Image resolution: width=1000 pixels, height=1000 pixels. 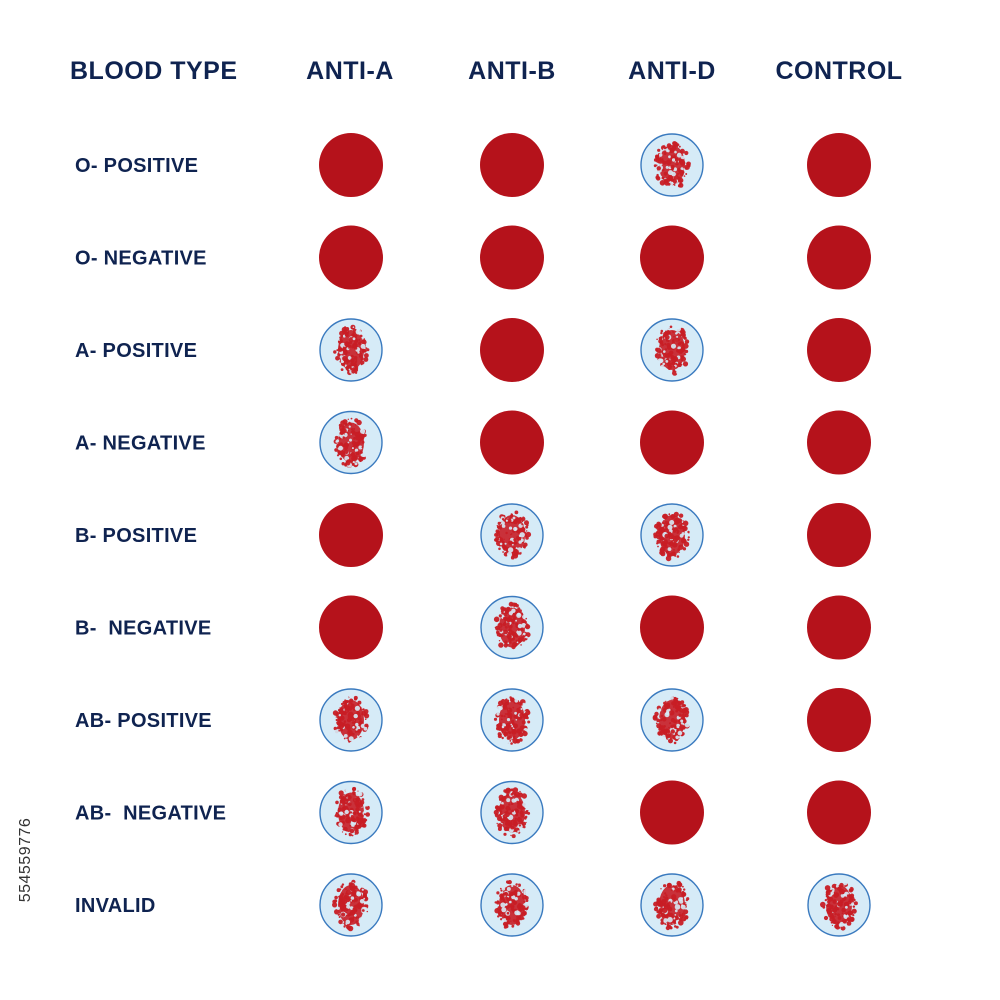 What do you see at coordinates (512, 71) in the screenshot?
I see `header-anti-b: ANTI-B` at bounding box center [512, 71].